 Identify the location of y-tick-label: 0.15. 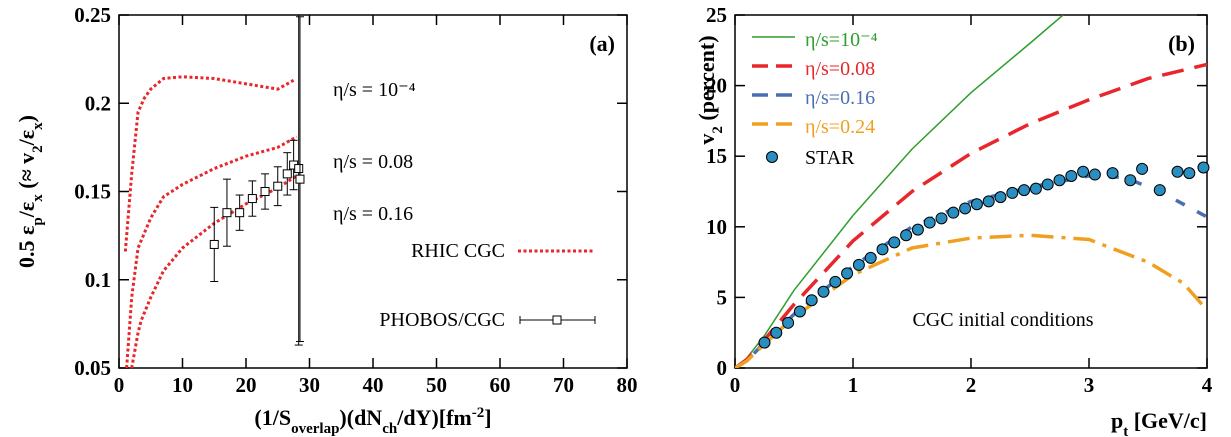
(92, 192).